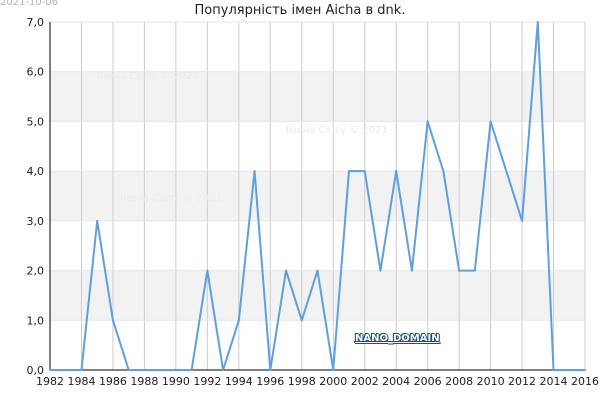  I want to click on x-tick-label: 2004, so click(396, 381).